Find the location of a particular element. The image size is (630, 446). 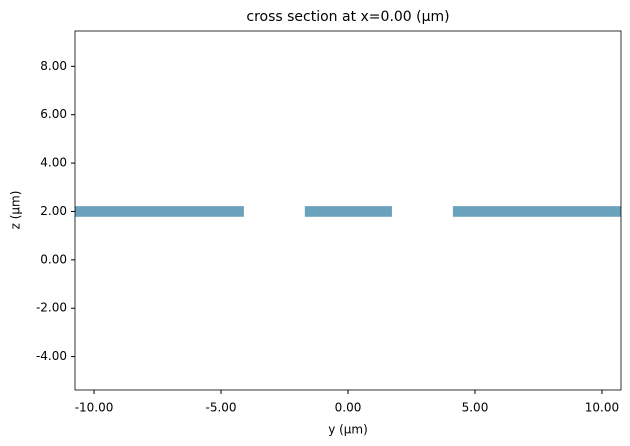

y-axis-label: z (μm) is located at coordinates (16, 210).